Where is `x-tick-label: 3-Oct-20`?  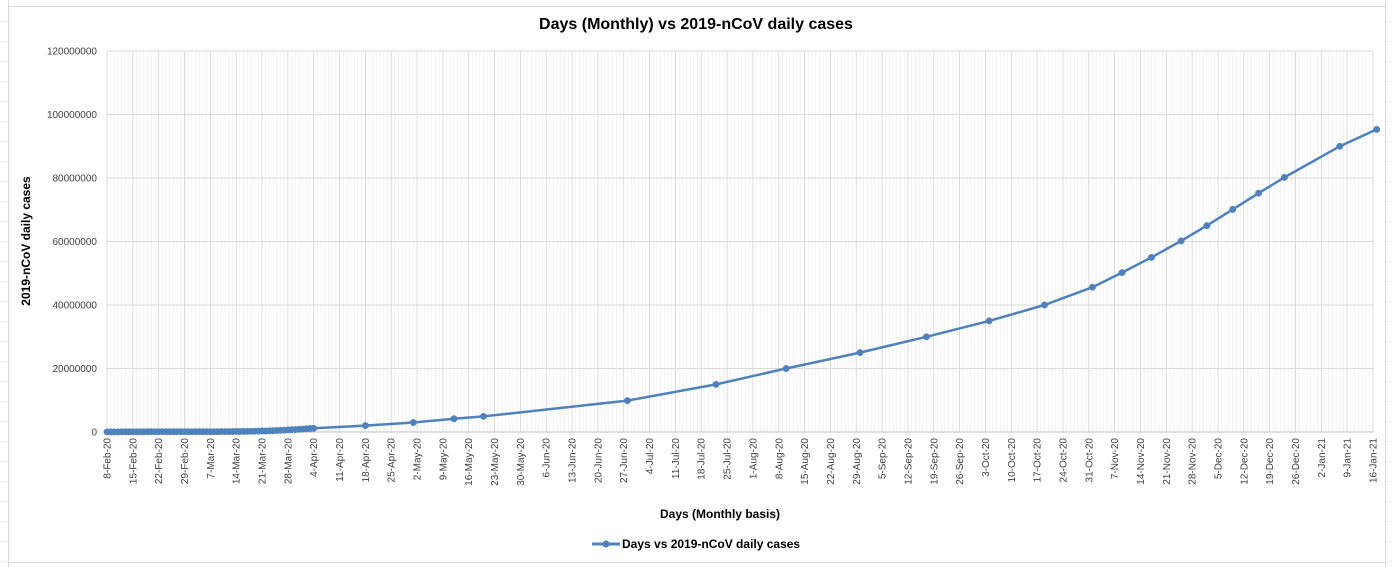
x-tick-label: 3-Oct-20 is located at coordinates (986, 457).